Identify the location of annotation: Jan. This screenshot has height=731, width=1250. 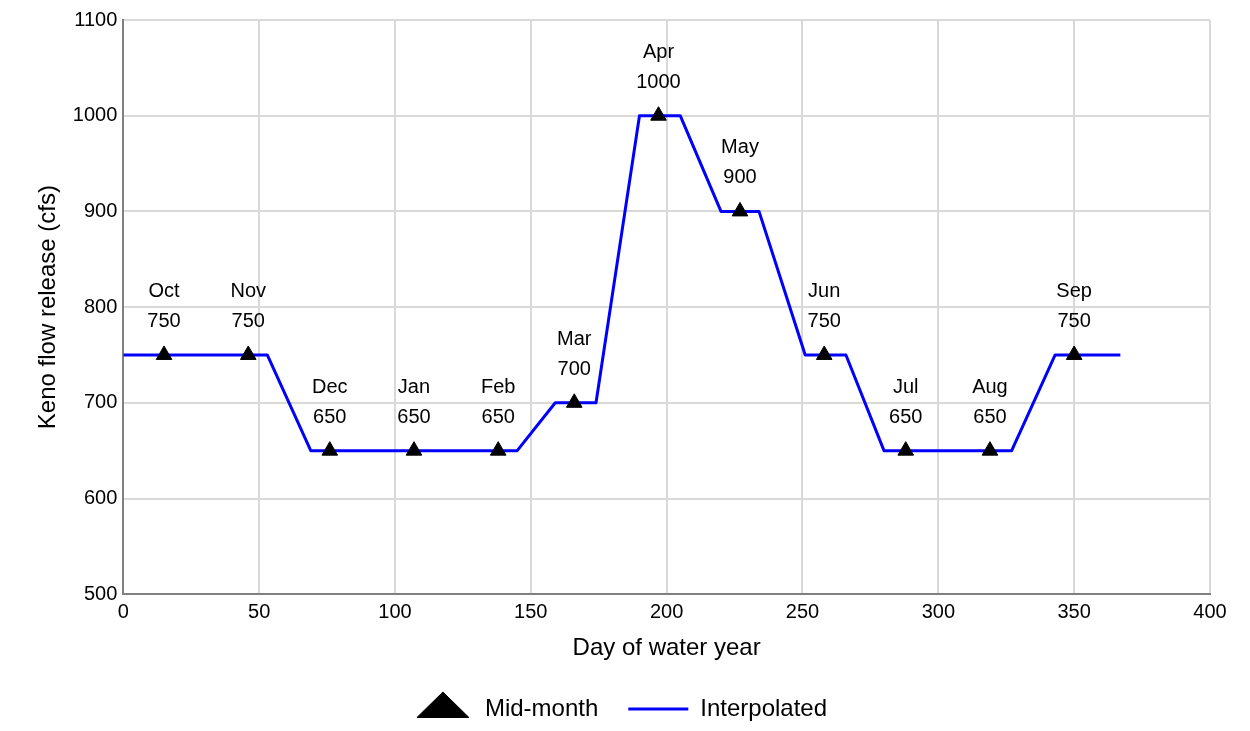
(414, 385).